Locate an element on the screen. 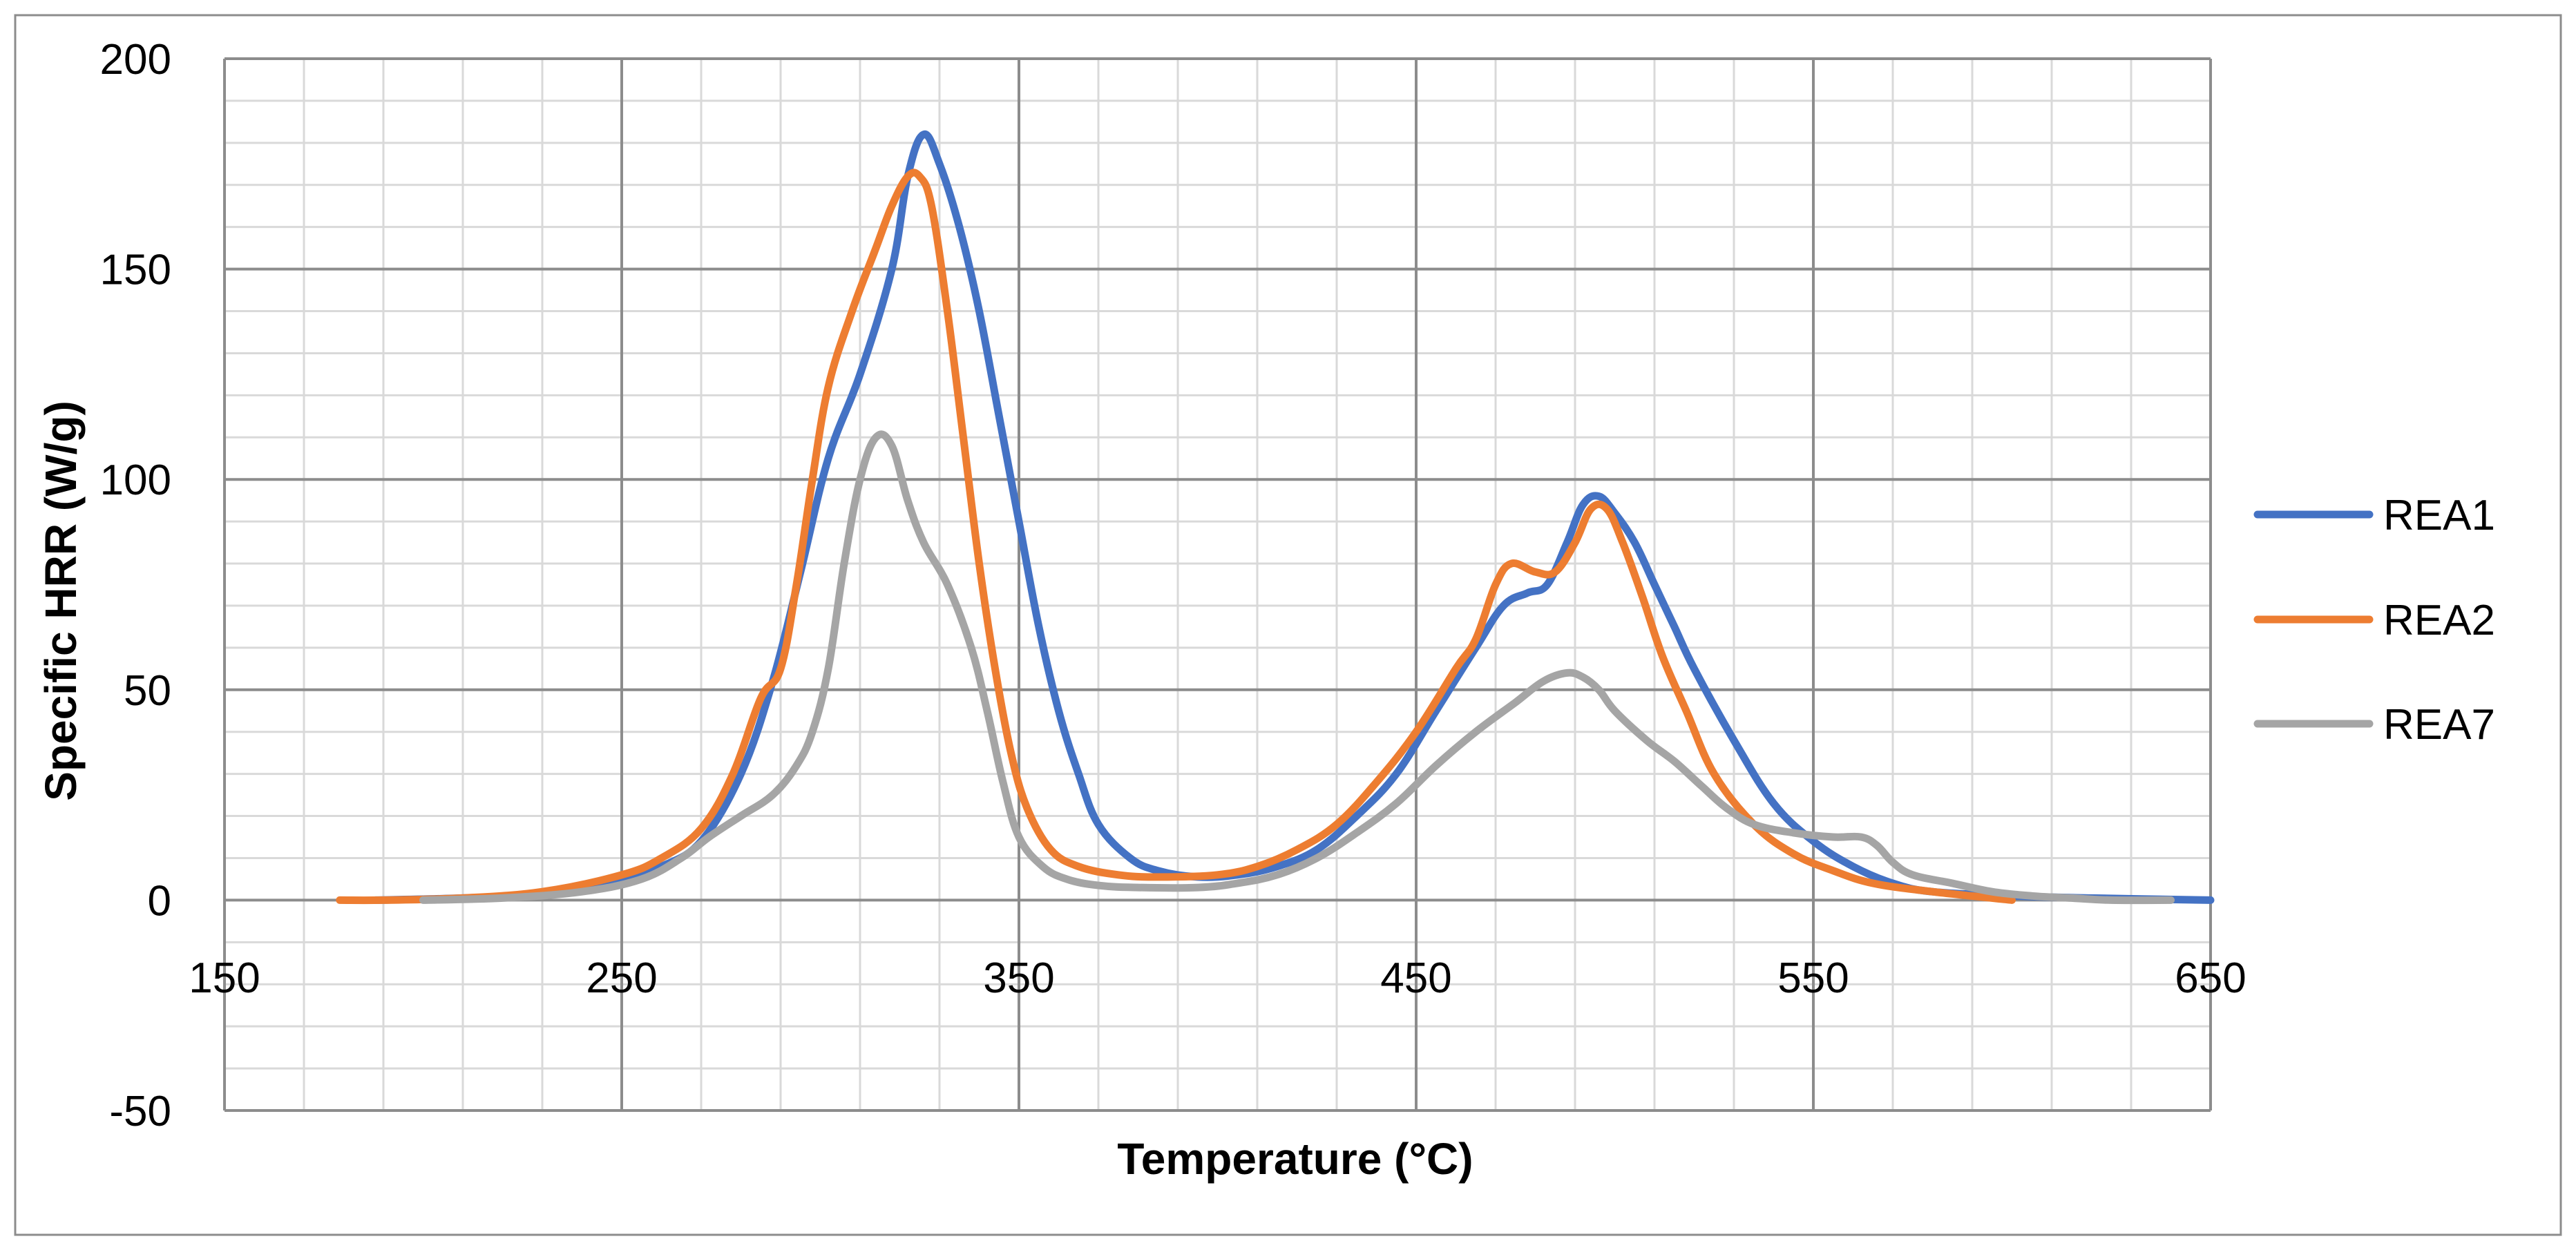  legend-label: REA7 is located at coordinates (2439, 725).